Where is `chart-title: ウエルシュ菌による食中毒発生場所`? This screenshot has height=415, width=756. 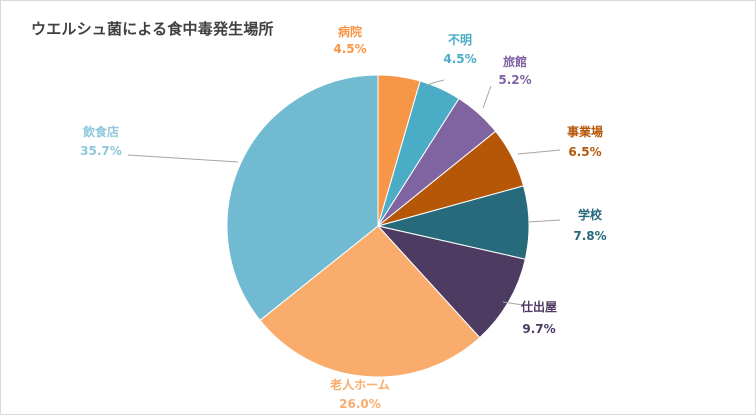
chart-title: ウエルシュ菌による食中毒発生場所 is located at coordinates (152, 29).